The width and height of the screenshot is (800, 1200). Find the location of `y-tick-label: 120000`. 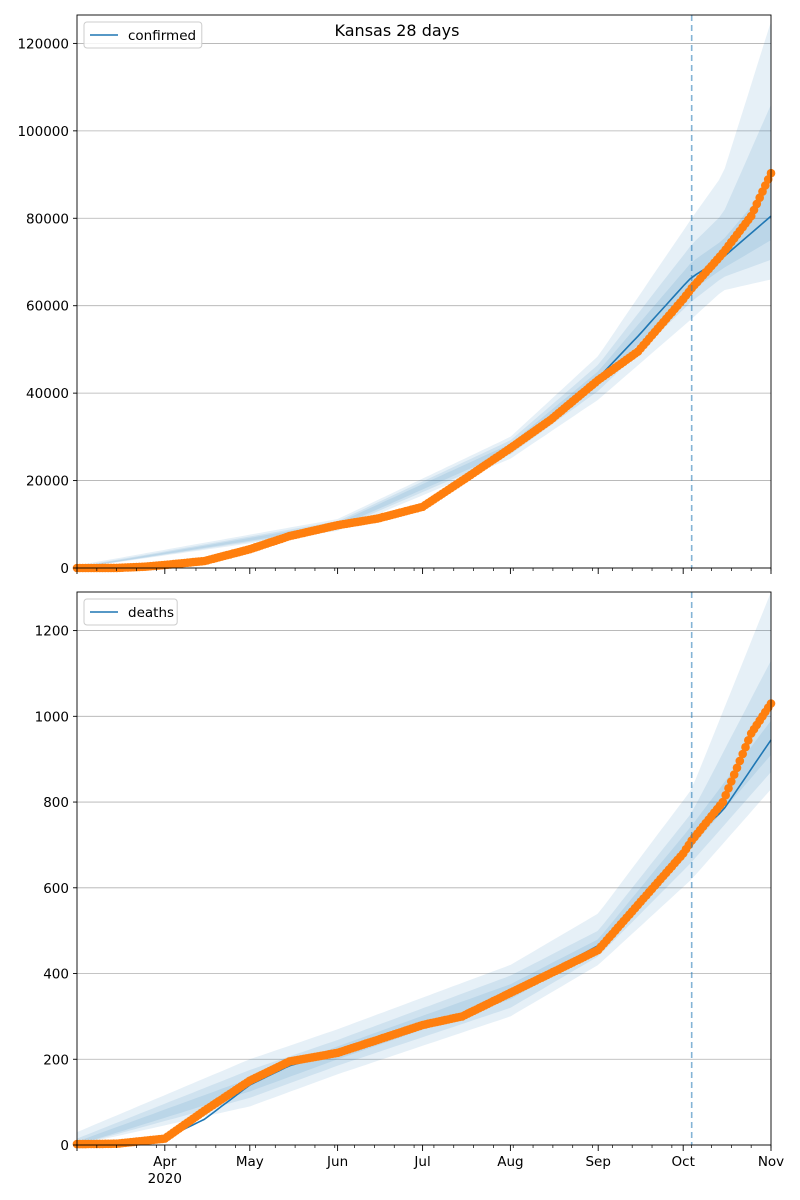

y-tick-label: 120000 is located at coordinates (43, 44).